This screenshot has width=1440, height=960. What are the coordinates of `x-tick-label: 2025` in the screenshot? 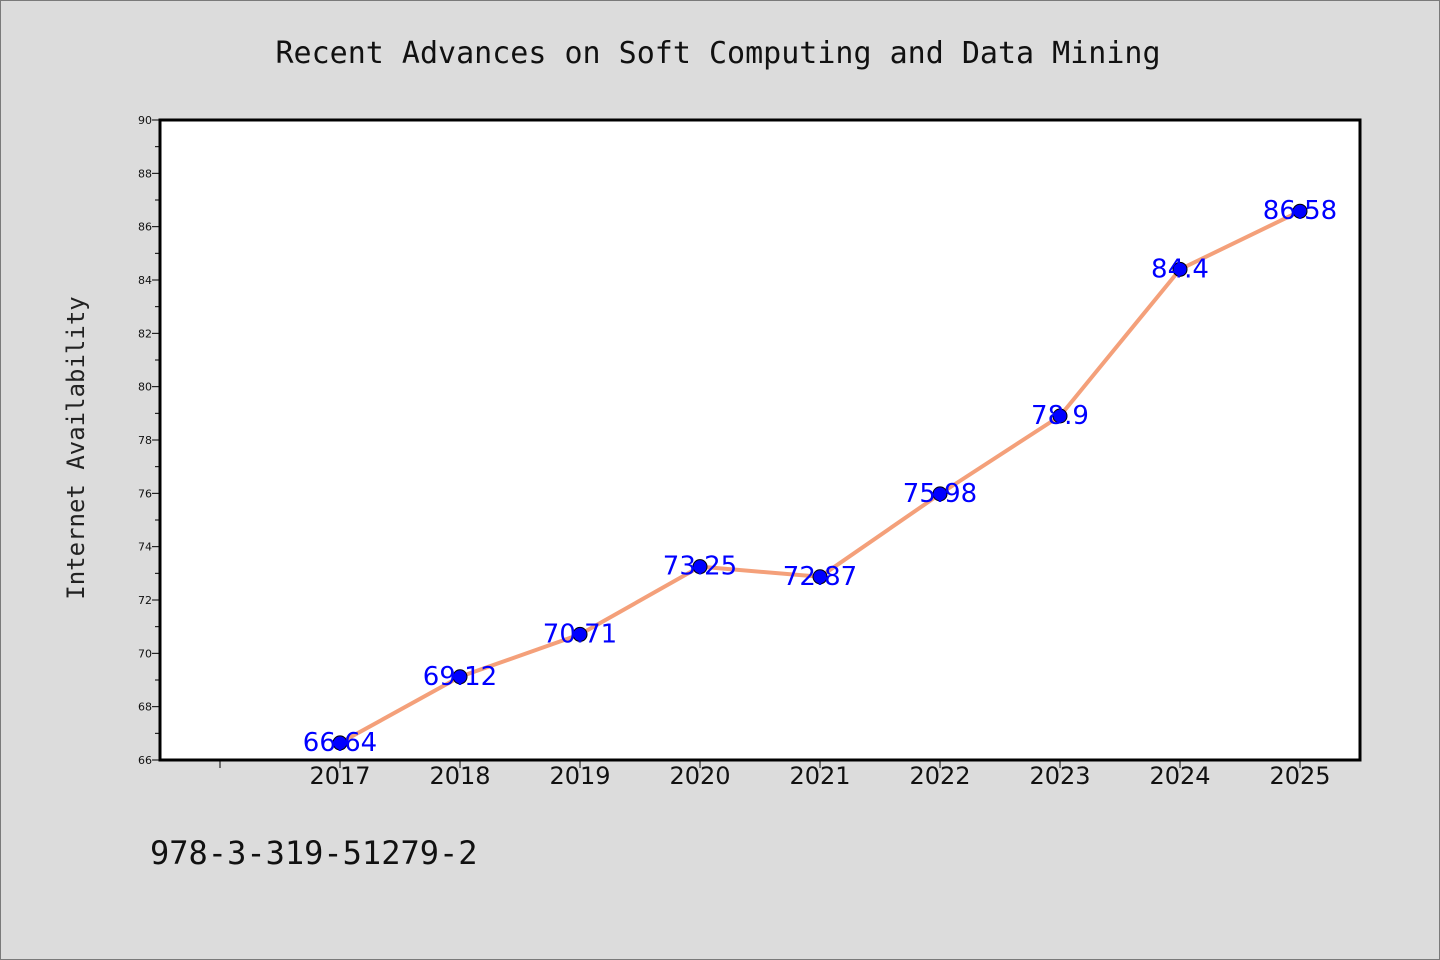 It's located at (1299, 776).